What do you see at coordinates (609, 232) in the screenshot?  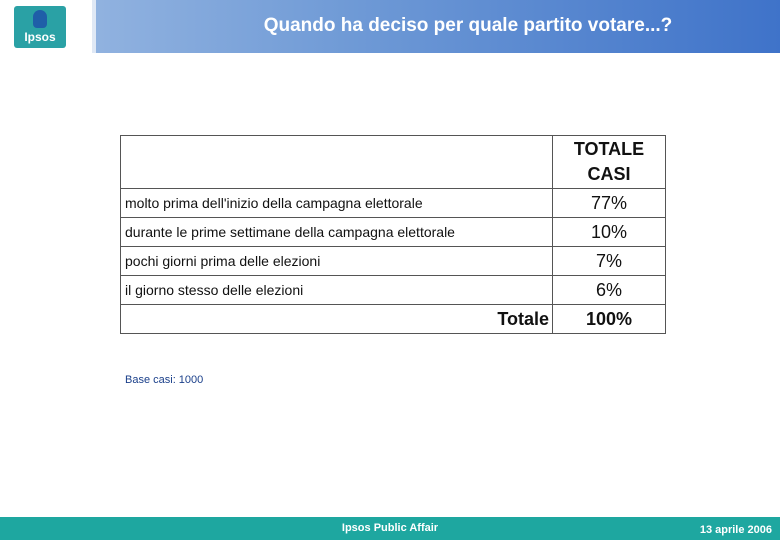 I see `row-value: 10%` at bounding box center [609, 232].